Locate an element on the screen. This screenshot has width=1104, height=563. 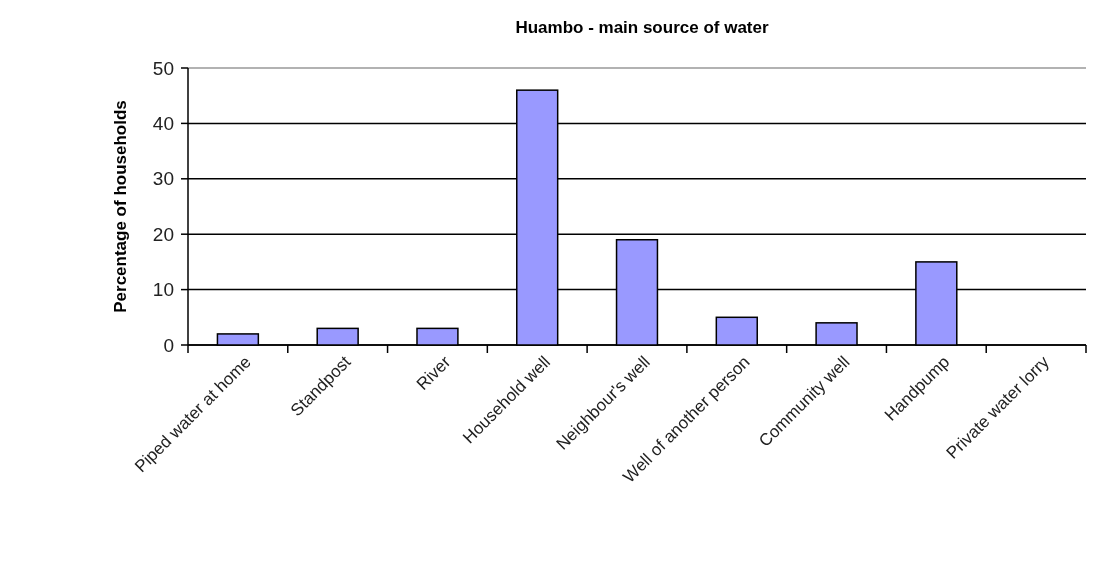
y-tick-label: 0 is located at coordinates (168, 345).